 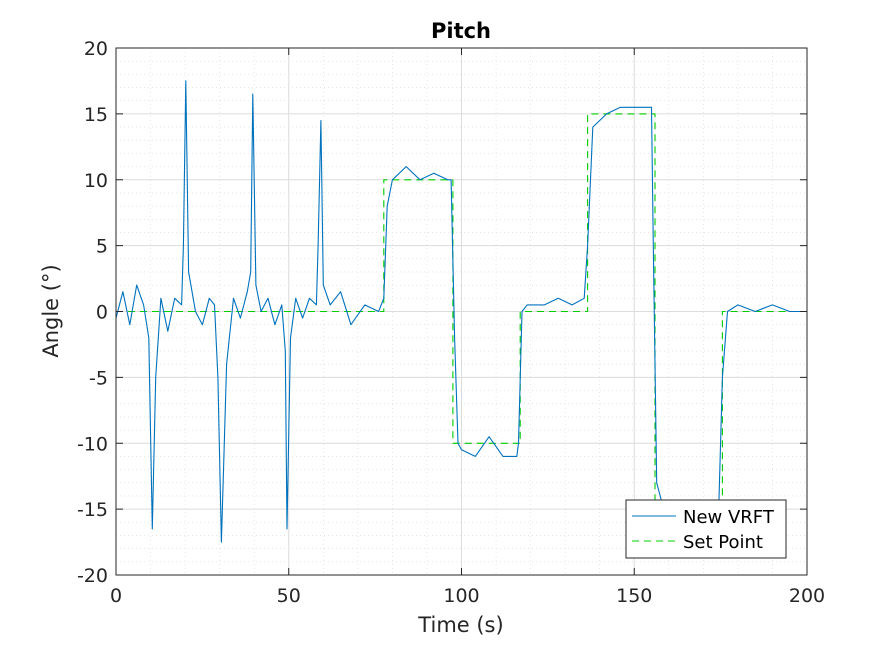 I want to click on y-tick-label: -15, so click(x=92, y=510).